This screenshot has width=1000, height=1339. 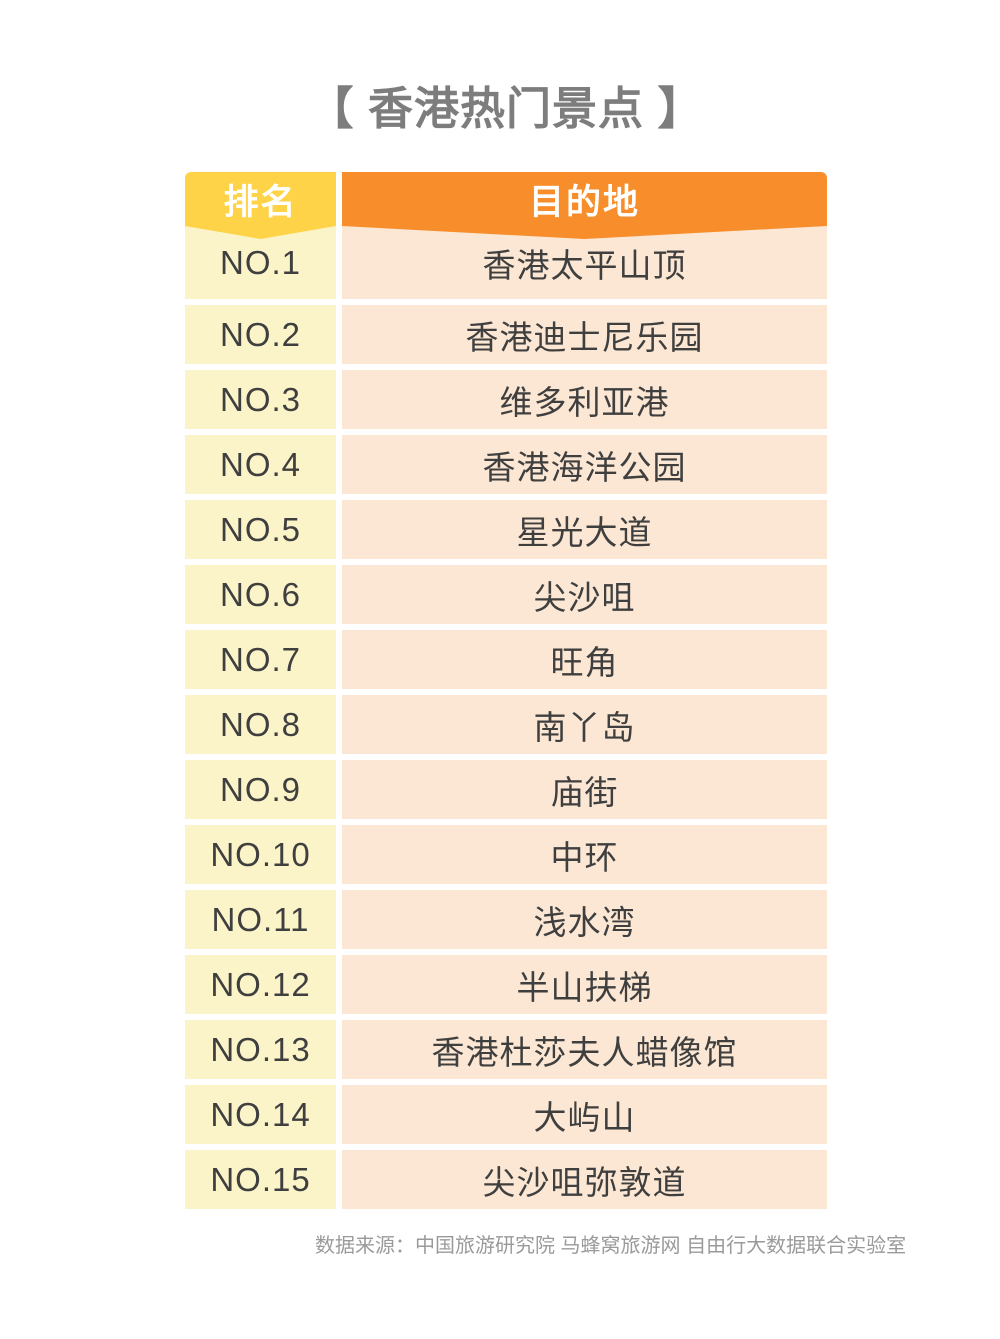 I want to click on rank-cell: NO.2, so click(x=260, y=334).